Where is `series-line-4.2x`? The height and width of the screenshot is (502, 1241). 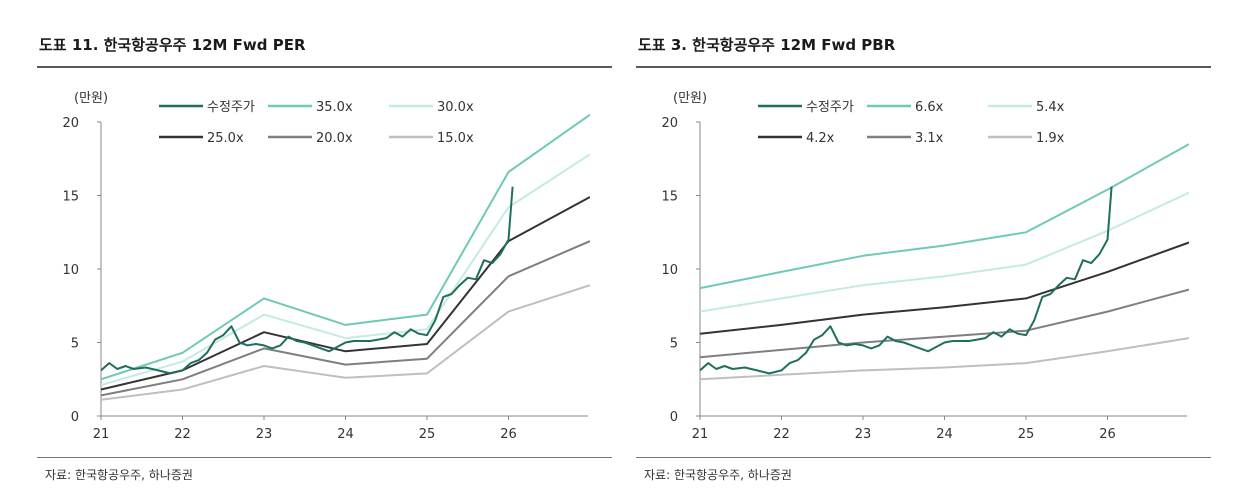 series-line-4.2x is located at coordinates (944, 288).